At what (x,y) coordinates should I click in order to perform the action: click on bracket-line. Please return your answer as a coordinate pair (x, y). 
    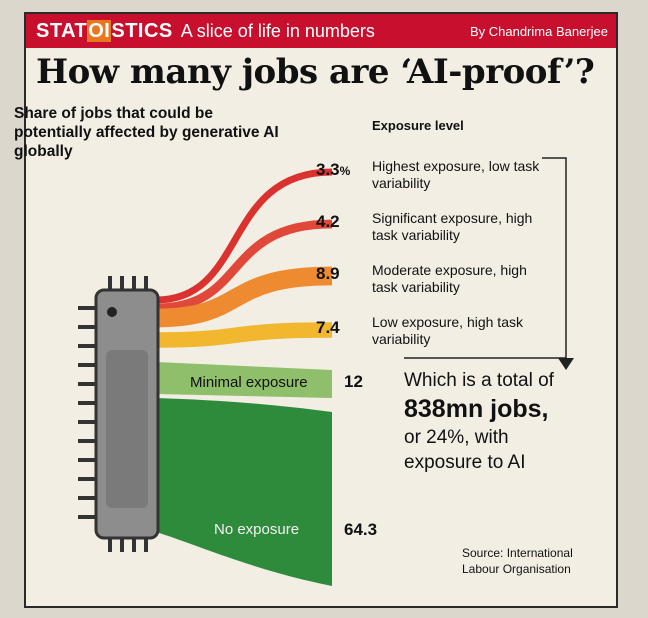
    Looking at the image, I should click on (485, 258).